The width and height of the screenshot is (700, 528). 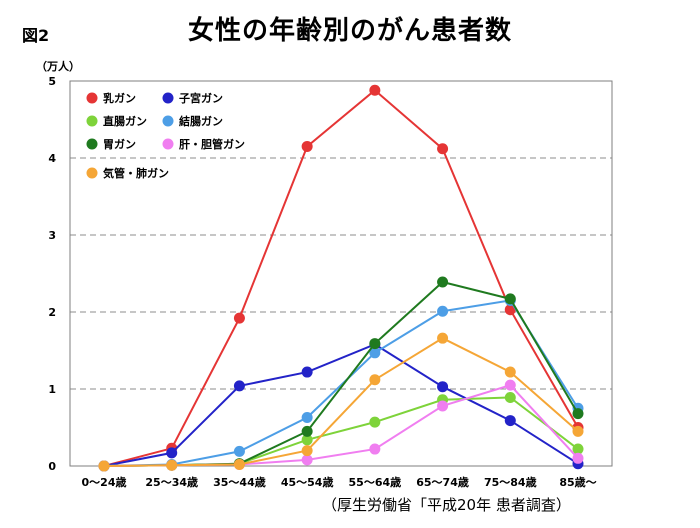 What do you see at coordinates (446, 505) in the screenshot?
I see `source-note: （厚生労働省「平成20年 患者調査）` at bounding box center [446, 505].